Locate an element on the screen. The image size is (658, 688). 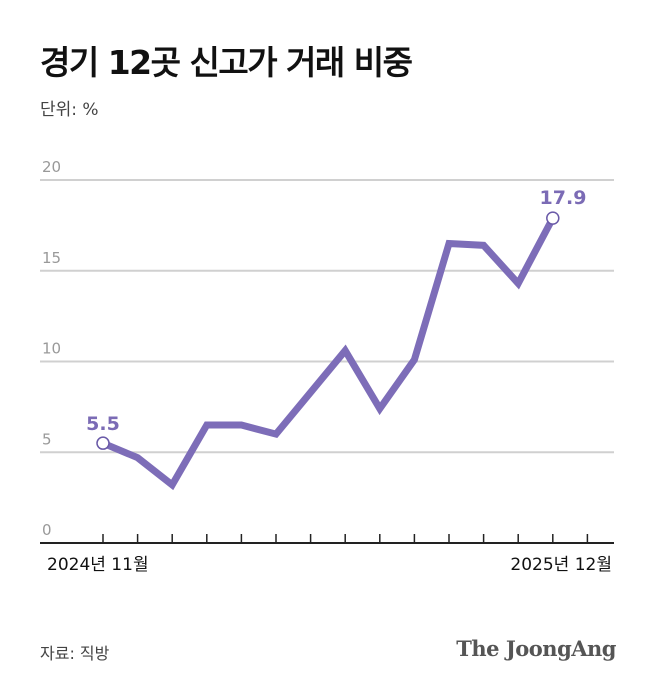
y-tick-label: 20 is located at coordinates (51, 167).